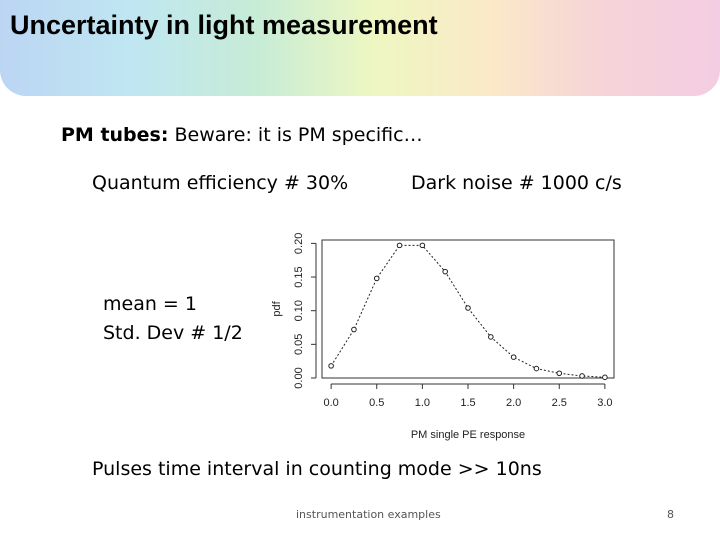 Image resolution: width=720 pixels, height=540 pixels. Describe the element at coordinates (516, 183) in the screenshot. I see `dark-noise-text: Dark noise # 1000 c/s` at that location.